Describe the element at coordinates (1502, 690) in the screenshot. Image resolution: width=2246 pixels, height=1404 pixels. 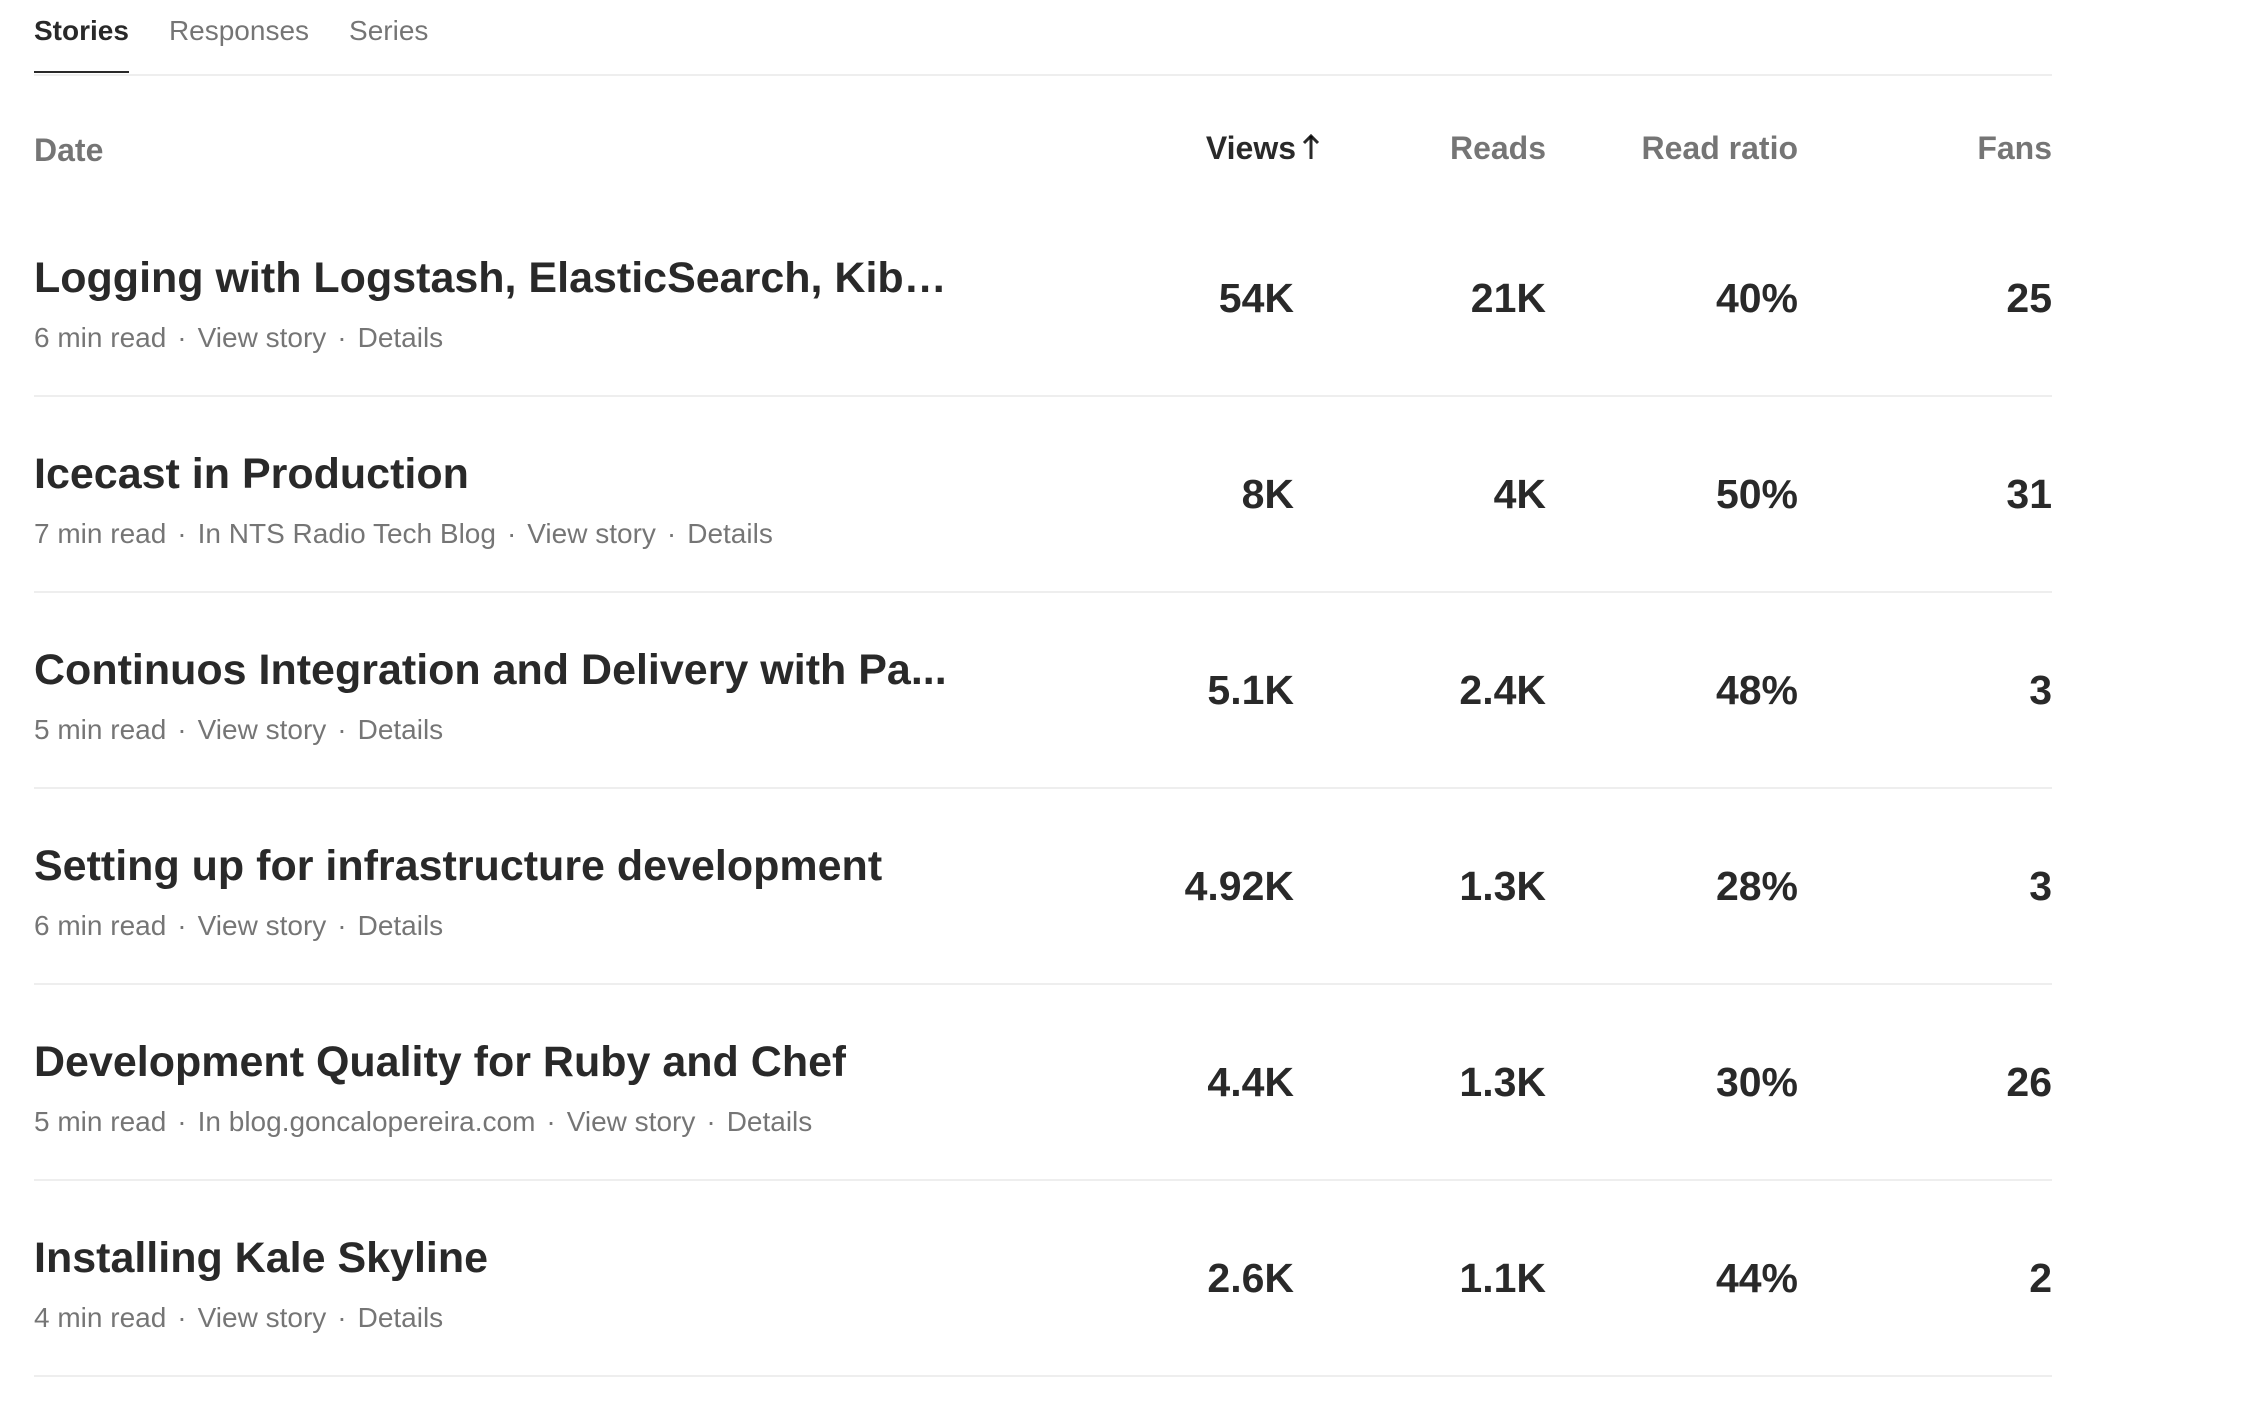
I see `story-reads: 2.4K` at that location.